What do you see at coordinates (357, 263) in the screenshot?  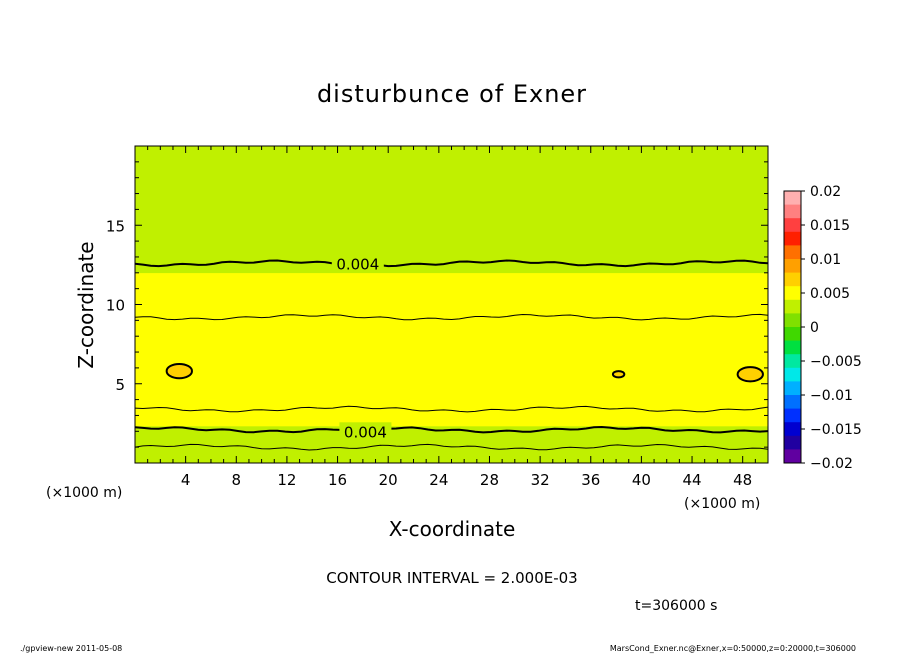 I see `contour-label-bg` at bounding box center [357, 263].